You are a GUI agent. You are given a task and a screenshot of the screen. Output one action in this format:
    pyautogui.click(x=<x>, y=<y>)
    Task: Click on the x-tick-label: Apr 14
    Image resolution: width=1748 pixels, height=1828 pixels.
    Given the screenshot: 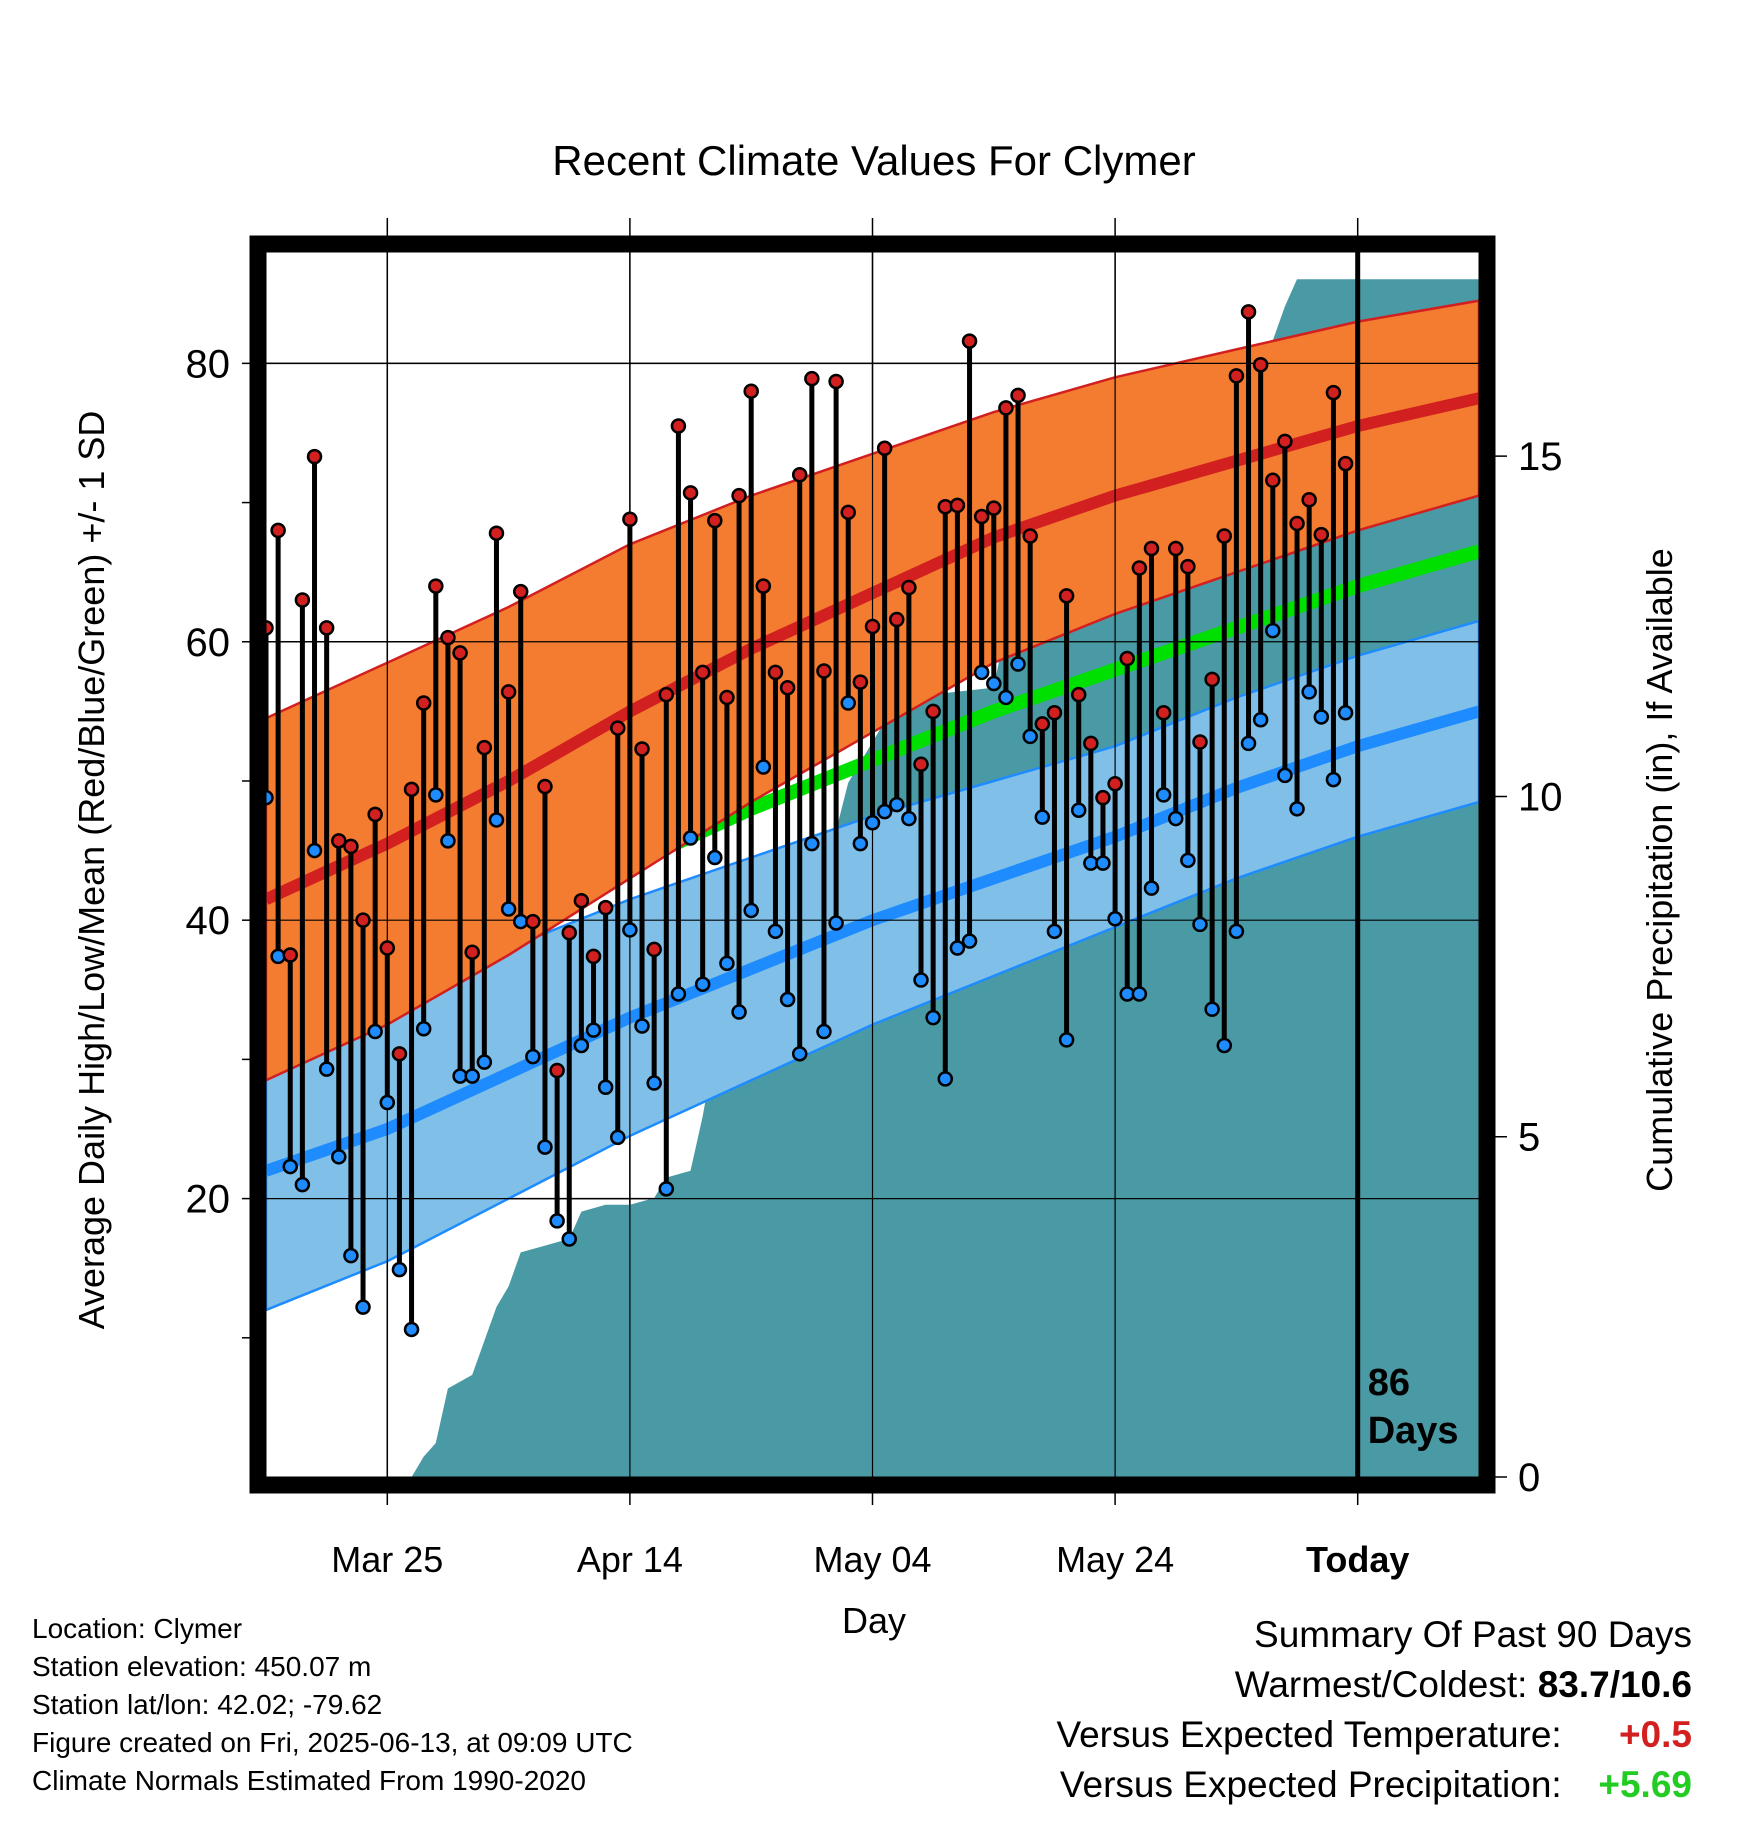 What is the action you would take?
    pyautogui.click(x=630, y=1559)
    